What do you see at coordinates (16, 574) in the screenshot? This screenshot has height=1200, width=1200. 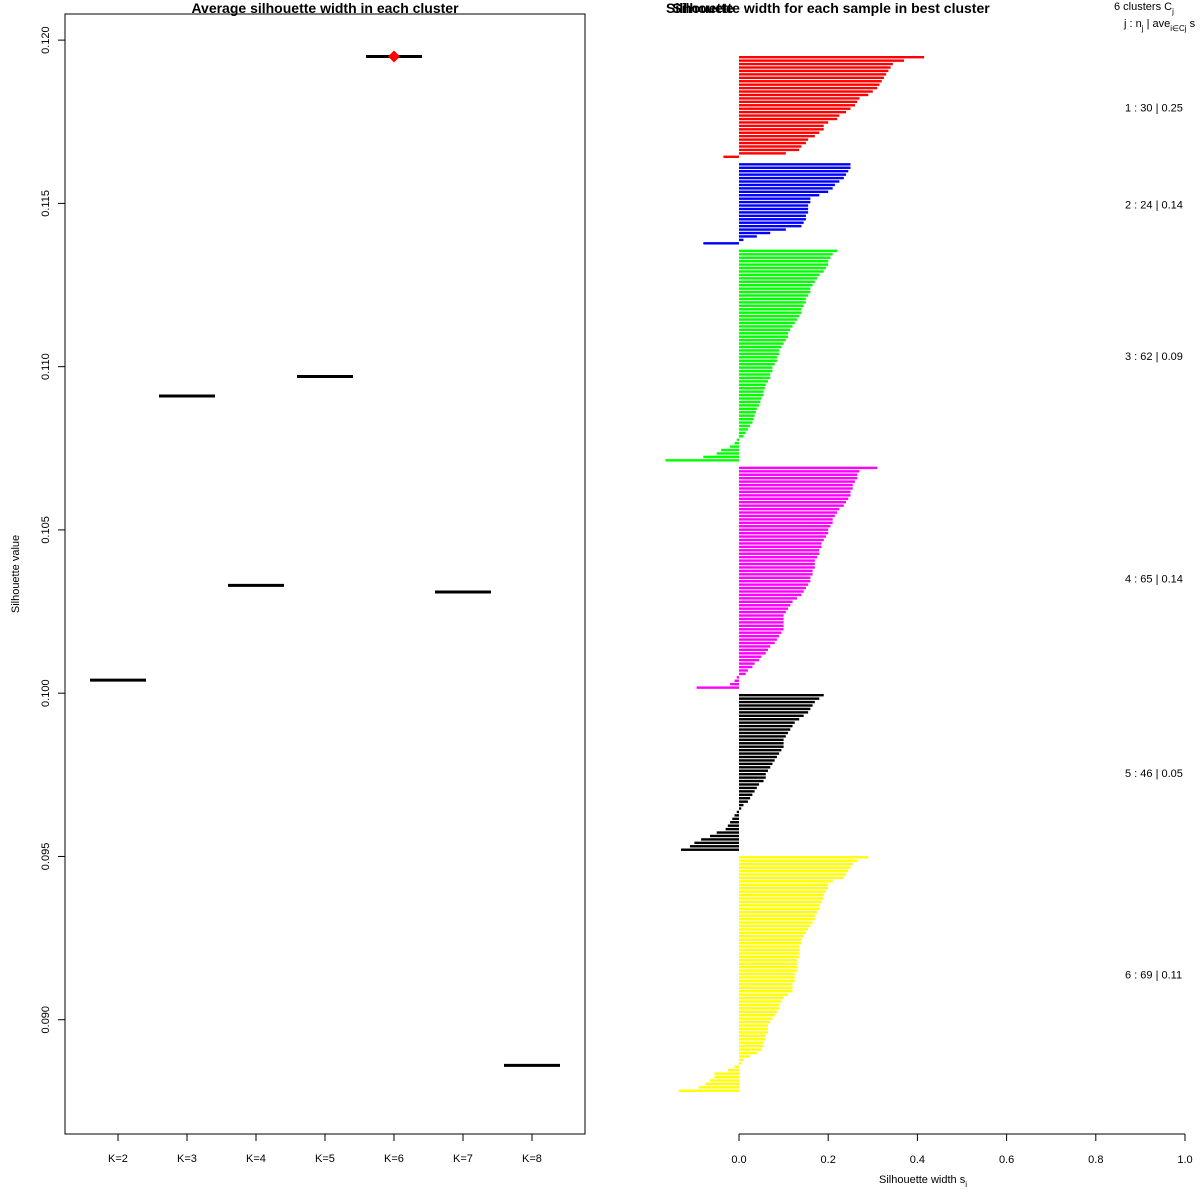 I see `left-y-axis-label: Silhouette value` at bounding box center [16, 574].